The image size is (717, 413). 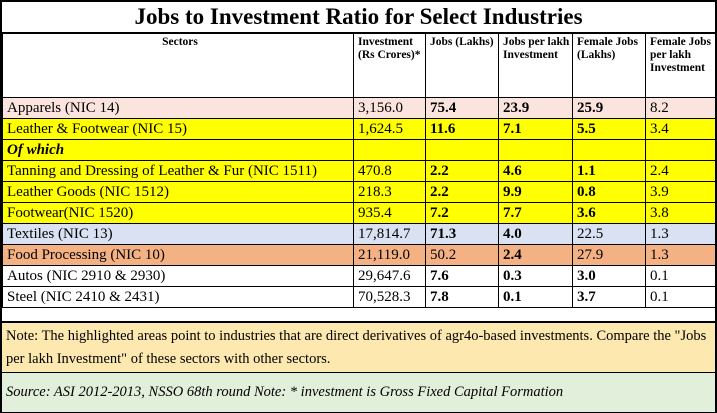 I want to click on cell-female-jobs: 25.9, so click(x=609, y=108).